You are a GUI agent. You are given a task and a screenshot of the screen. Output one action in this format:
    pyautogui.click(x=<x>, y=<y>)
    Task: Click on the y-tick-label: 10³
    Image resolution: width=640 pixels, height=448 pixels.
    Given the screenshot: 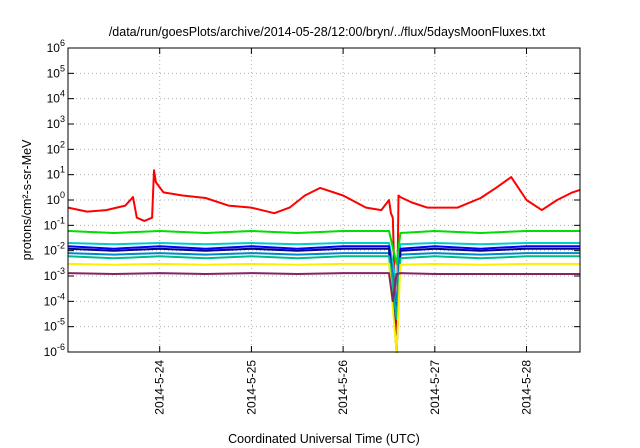 What is the action you would take?
    pyautogui.click(x=56, y=122)
    